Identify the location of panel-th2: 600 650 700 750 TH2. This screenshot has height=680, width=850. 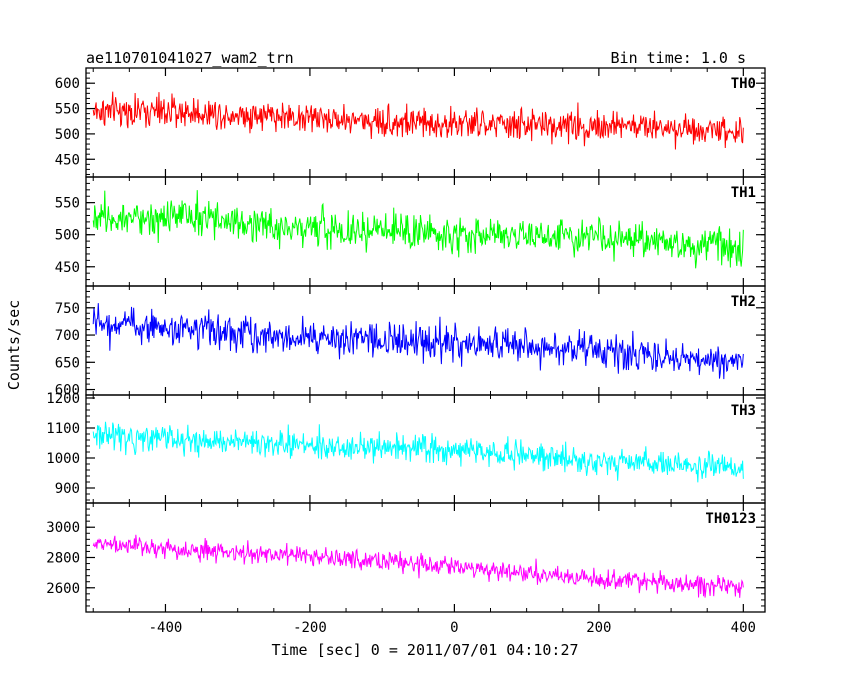
(410, 342).